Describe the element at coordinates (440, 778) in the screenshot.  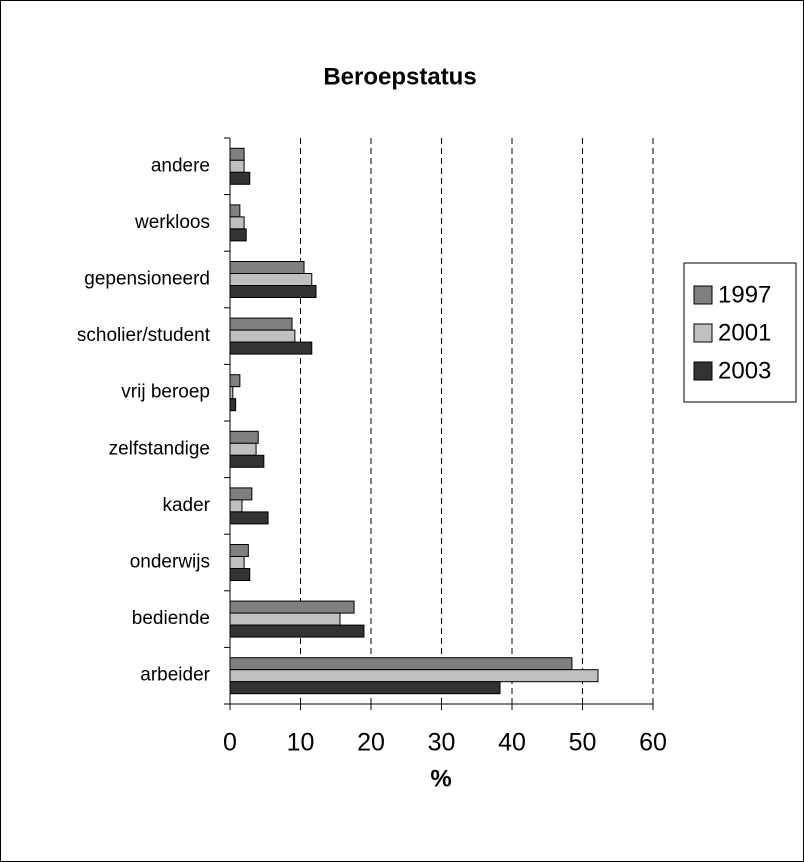
I see `x-axis-label: %` at that location.